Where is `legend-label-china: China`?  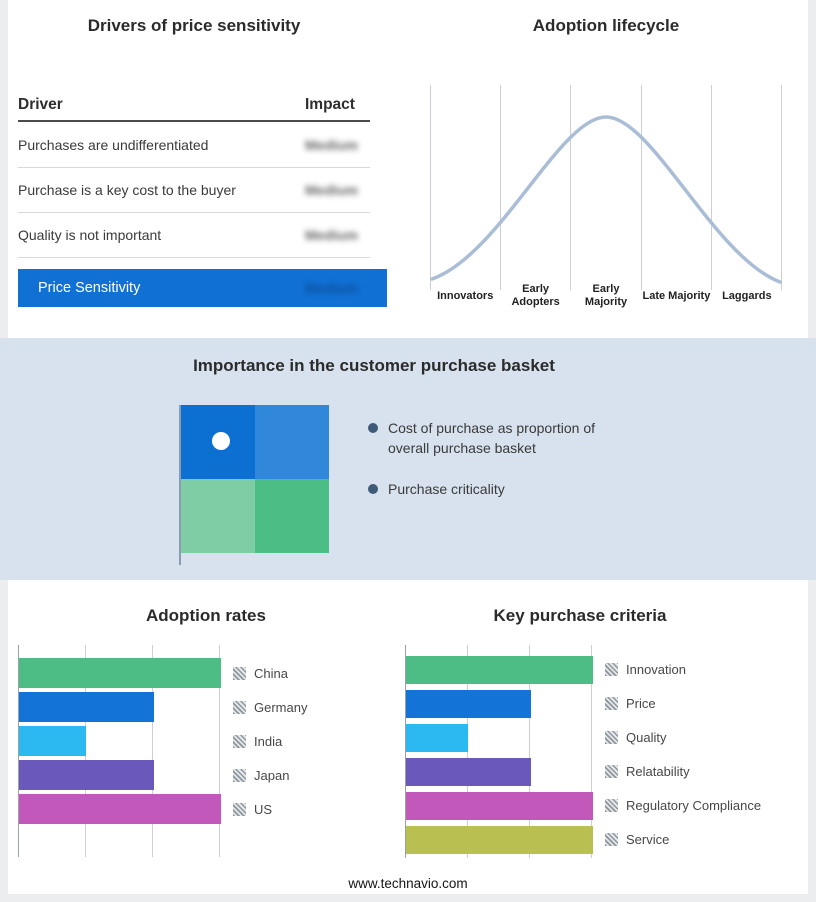 legend-label-china: China is located at coordinates (271, 673).